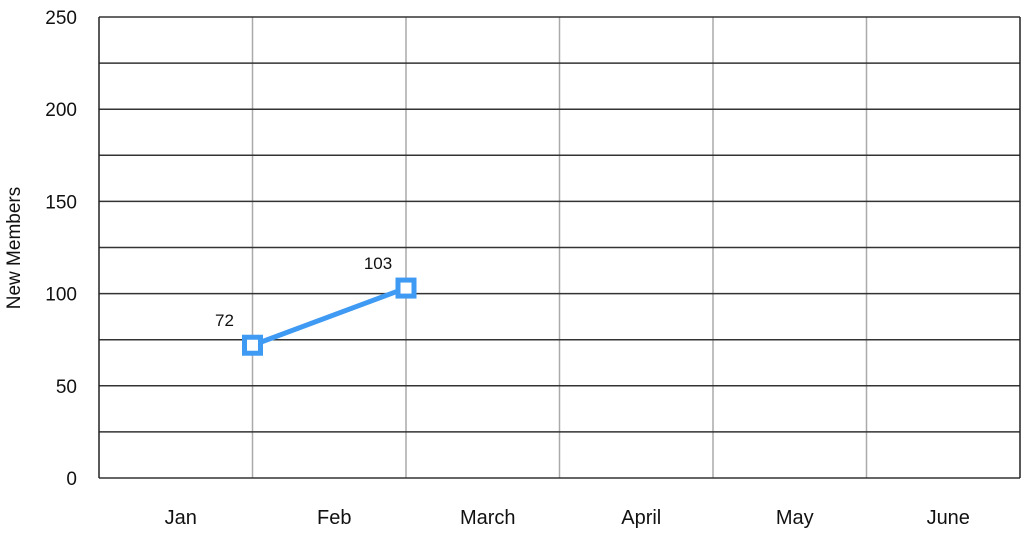 This screenshot has width=1024, height=543. What do you see at coordinates (329, 316) in the screenshot?
I see `series-line` at bounding box center [329, 316].